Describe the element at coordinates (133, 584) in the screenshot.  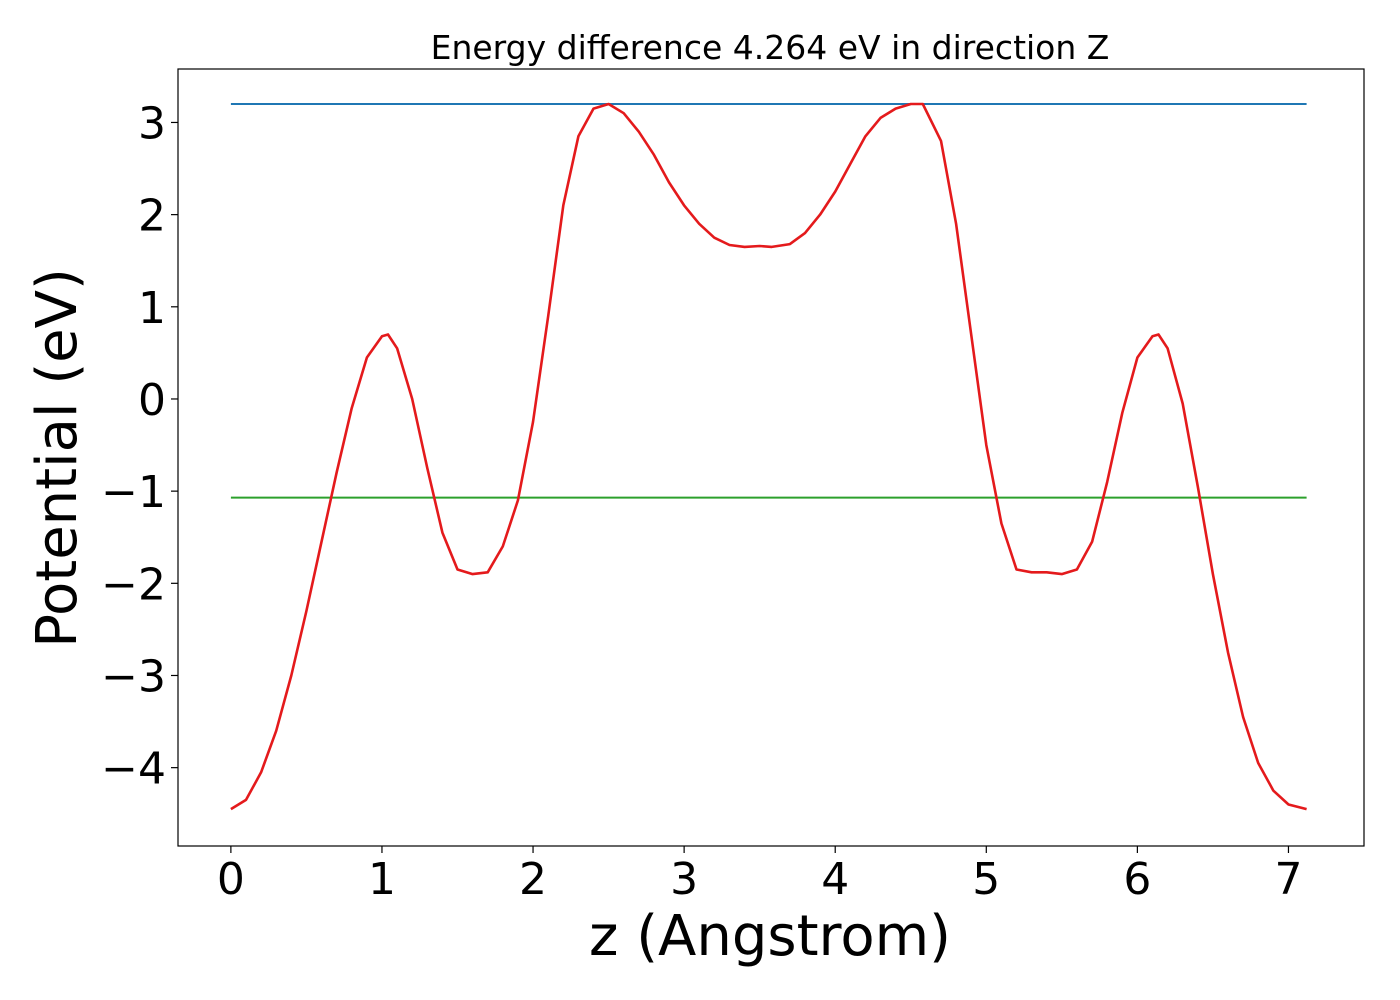
I see `y-tick-label: −2` at that location.